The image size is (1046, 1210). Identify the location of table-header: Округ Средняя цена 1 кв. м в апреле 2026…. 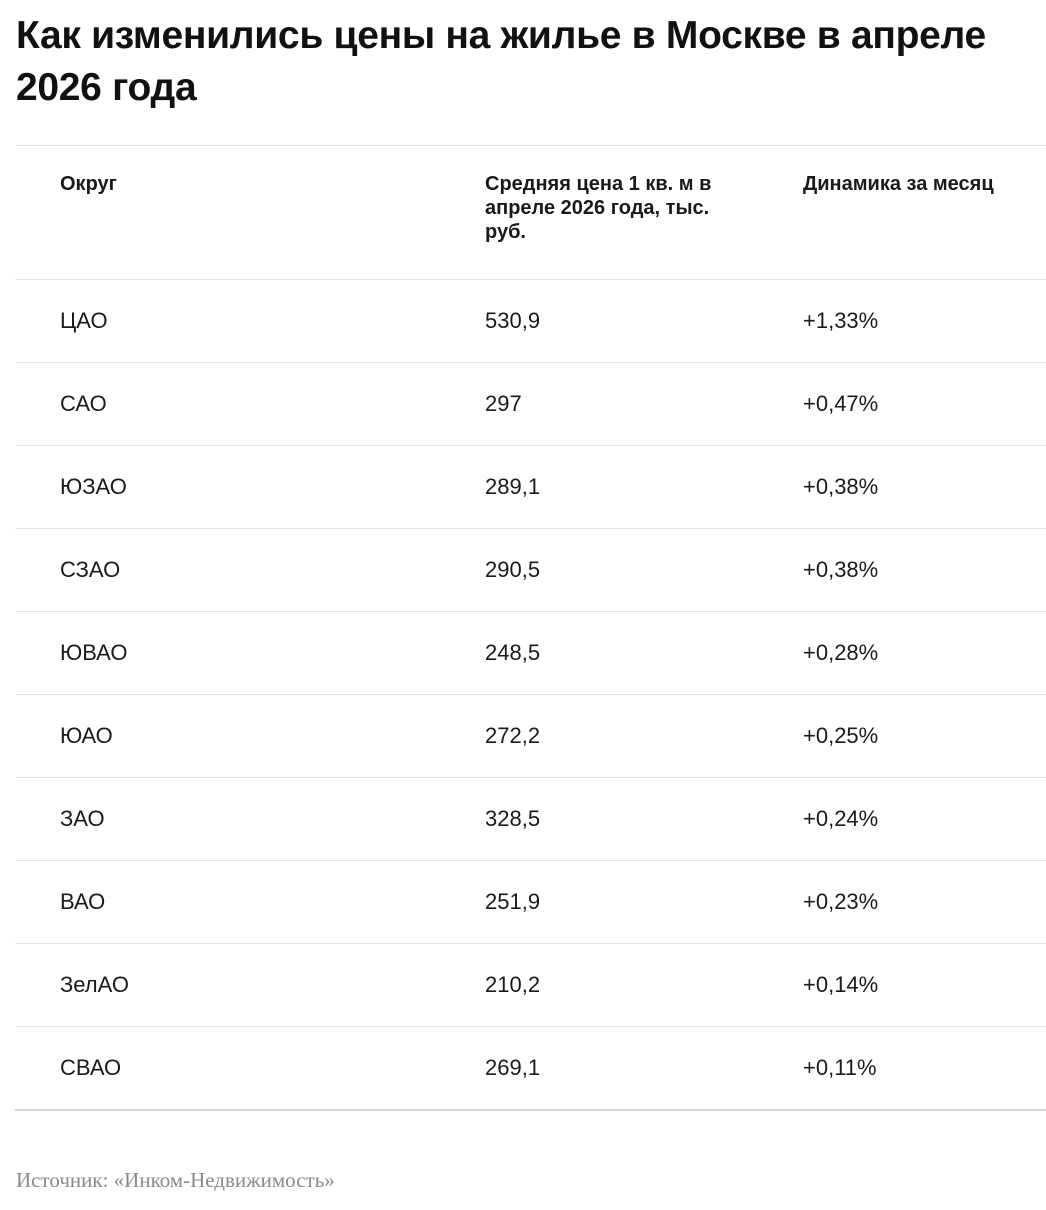
(530, 213).